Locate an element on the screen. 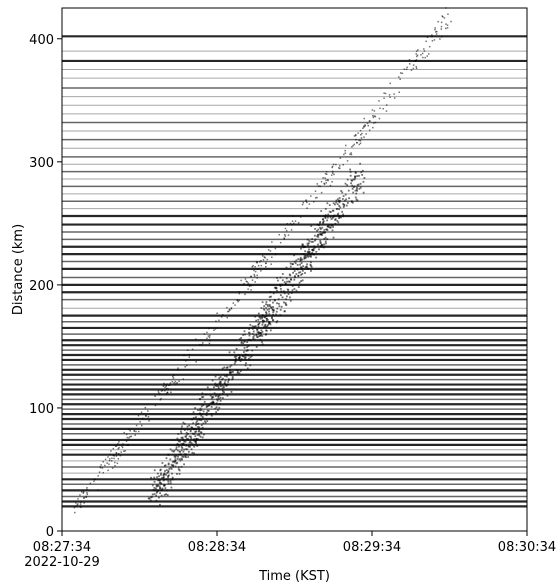 Image resolution: width=559 pixels, height=586 pixels. x-tick-sublabel: 2022-10-29 is located at coordinates (62, 562).